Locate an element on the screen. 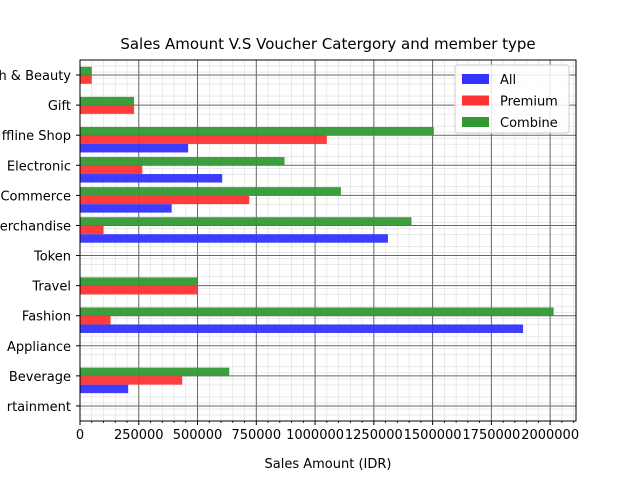 This screenshot has width=640, height=480. bar-all-fashion is located at coordinates (302, 328).